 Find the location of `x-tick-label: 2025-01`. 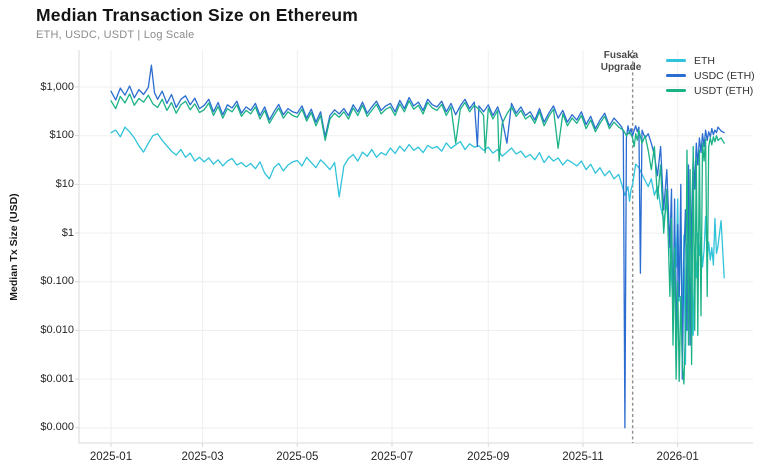

x-tick-label: 2025-01 is located at coordinates (111, 457).